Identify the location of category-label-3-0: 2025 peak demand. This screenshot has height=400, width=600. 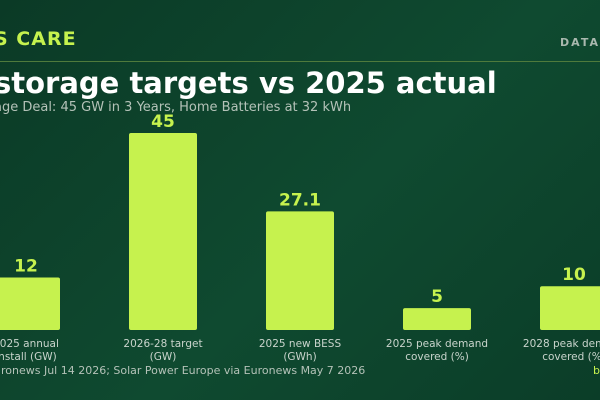
(437, 344).